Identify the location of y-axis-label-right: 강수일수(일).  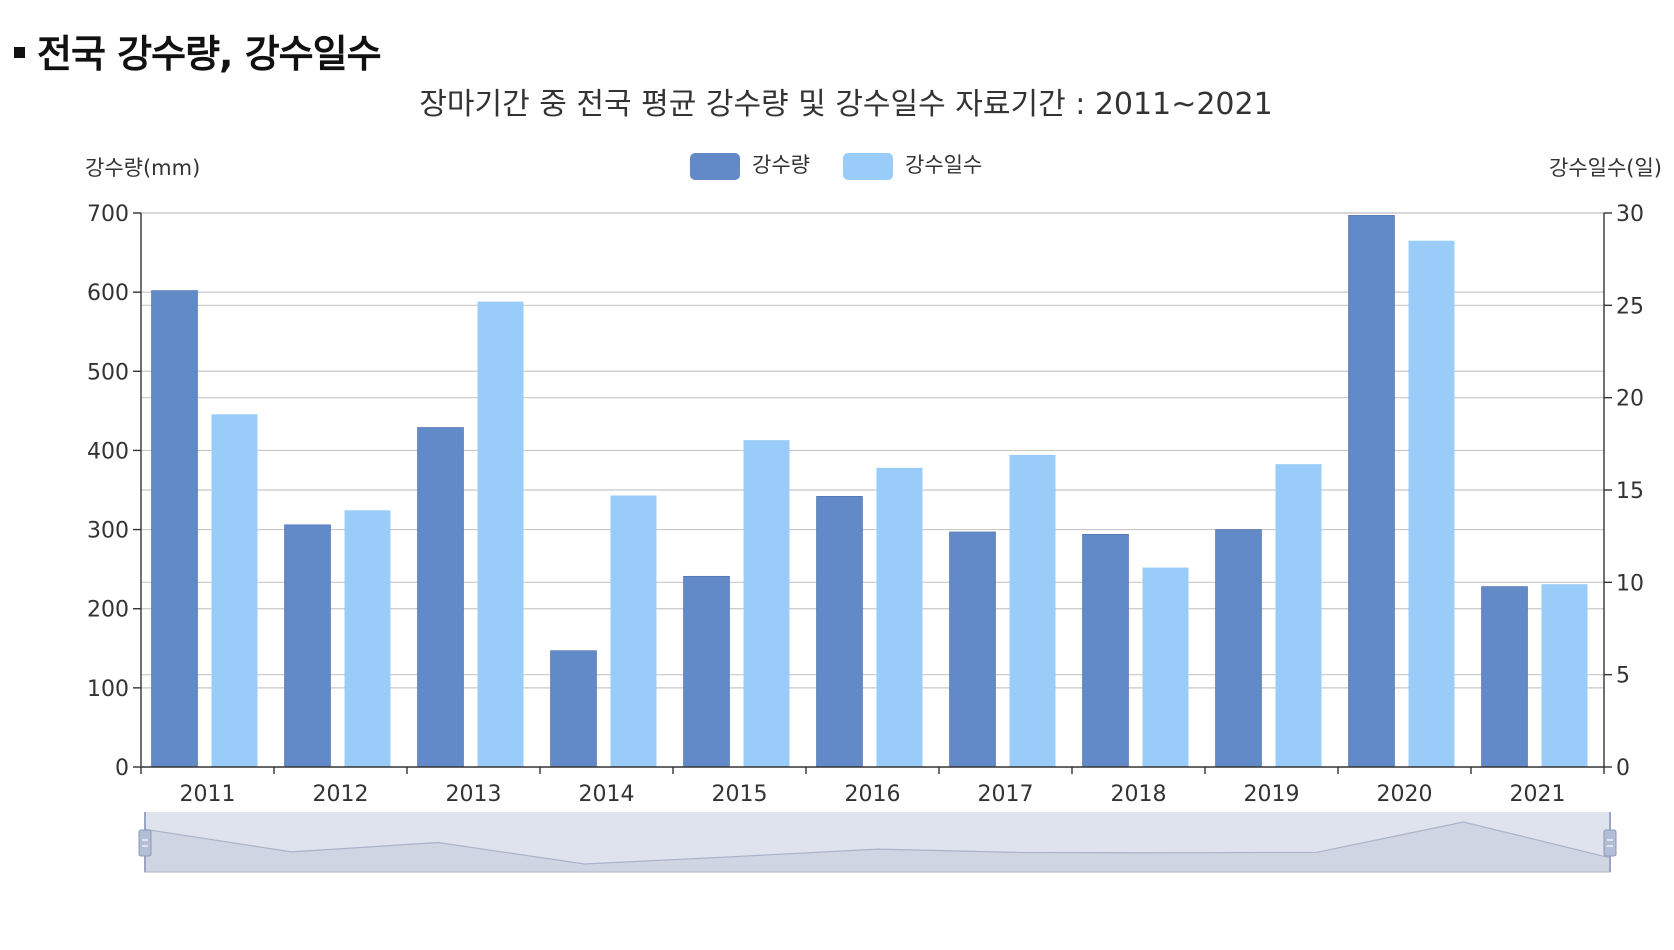
(1605, 168).